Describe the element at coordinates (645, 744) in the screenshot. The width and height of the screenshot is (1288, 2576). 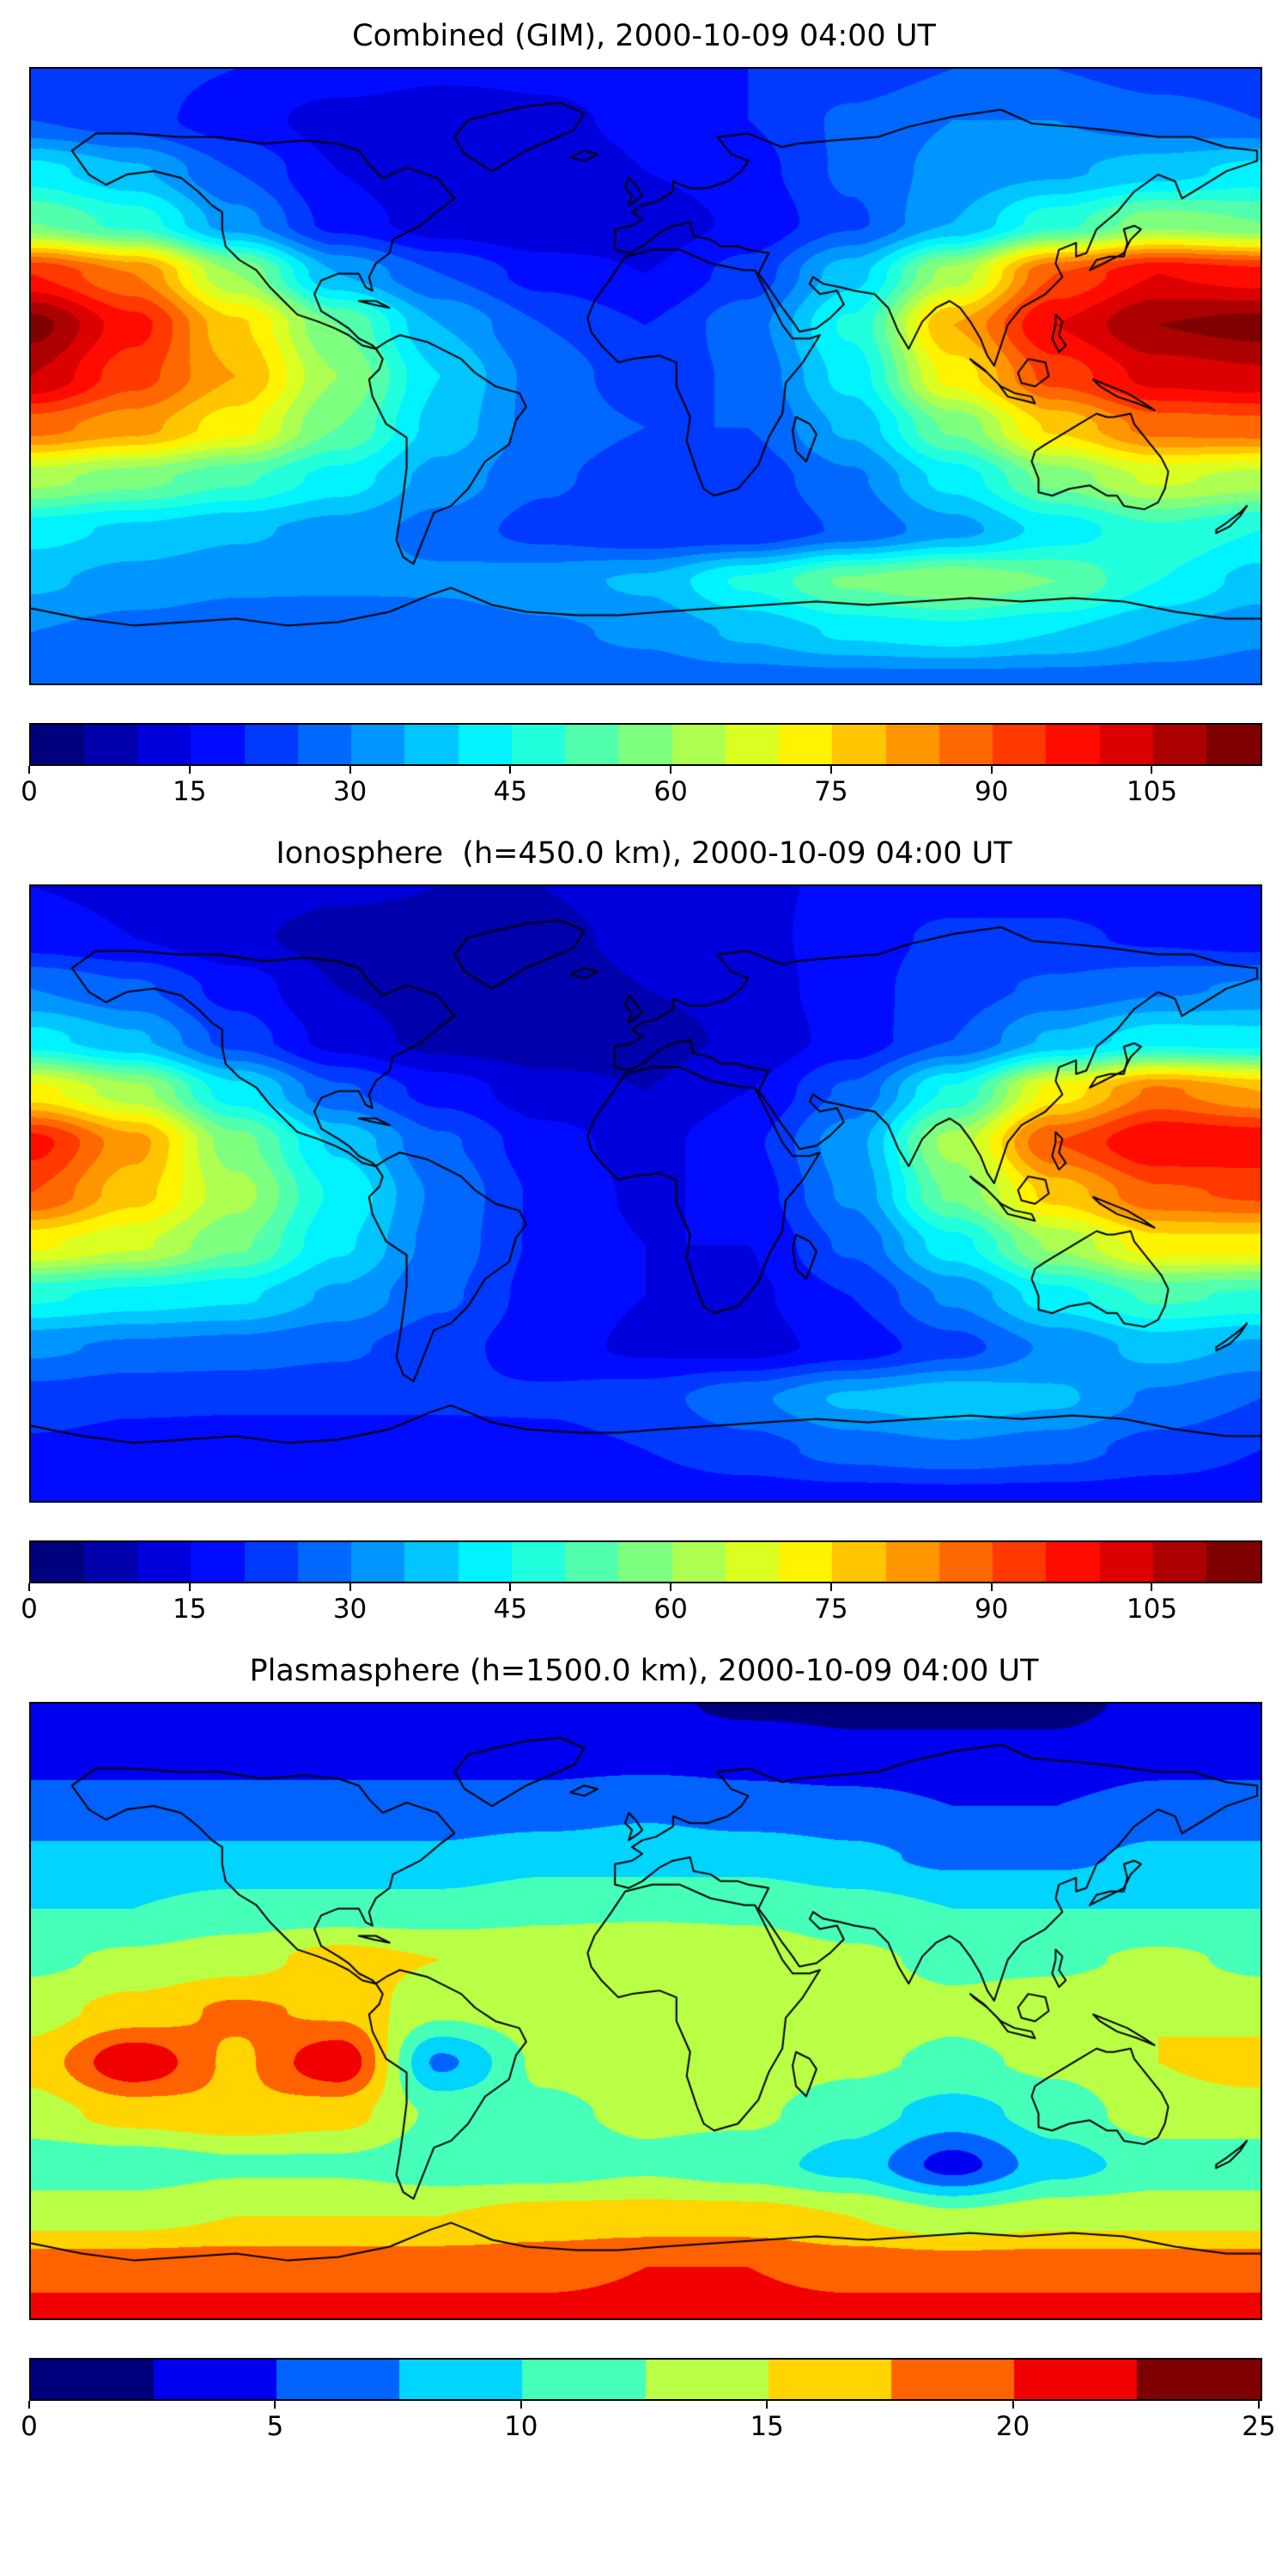
I see `colorbar-canvas-combined` at that location.